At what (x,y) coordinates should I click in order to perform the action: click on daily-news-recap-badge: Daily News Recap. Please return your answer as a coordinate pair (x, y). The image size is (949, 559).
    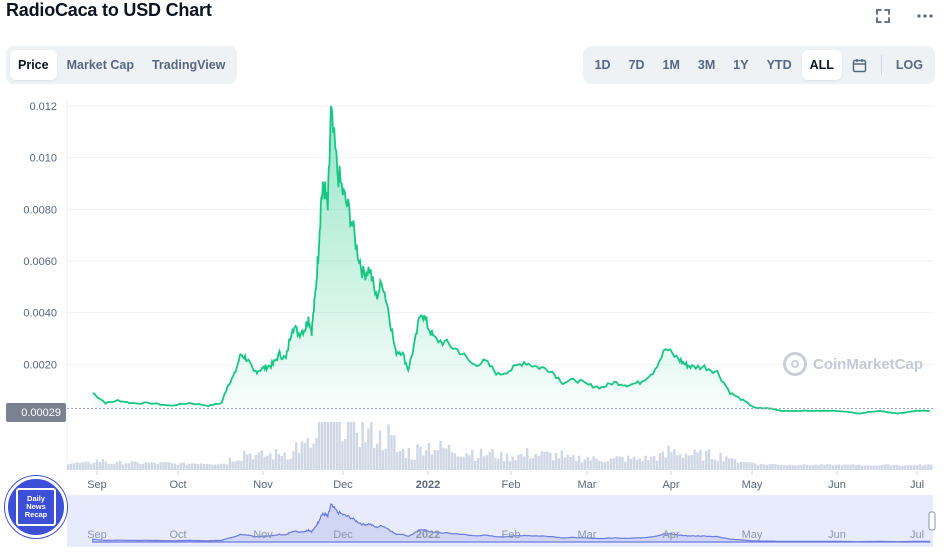
    Looking at the image, I should click on (36, 507).